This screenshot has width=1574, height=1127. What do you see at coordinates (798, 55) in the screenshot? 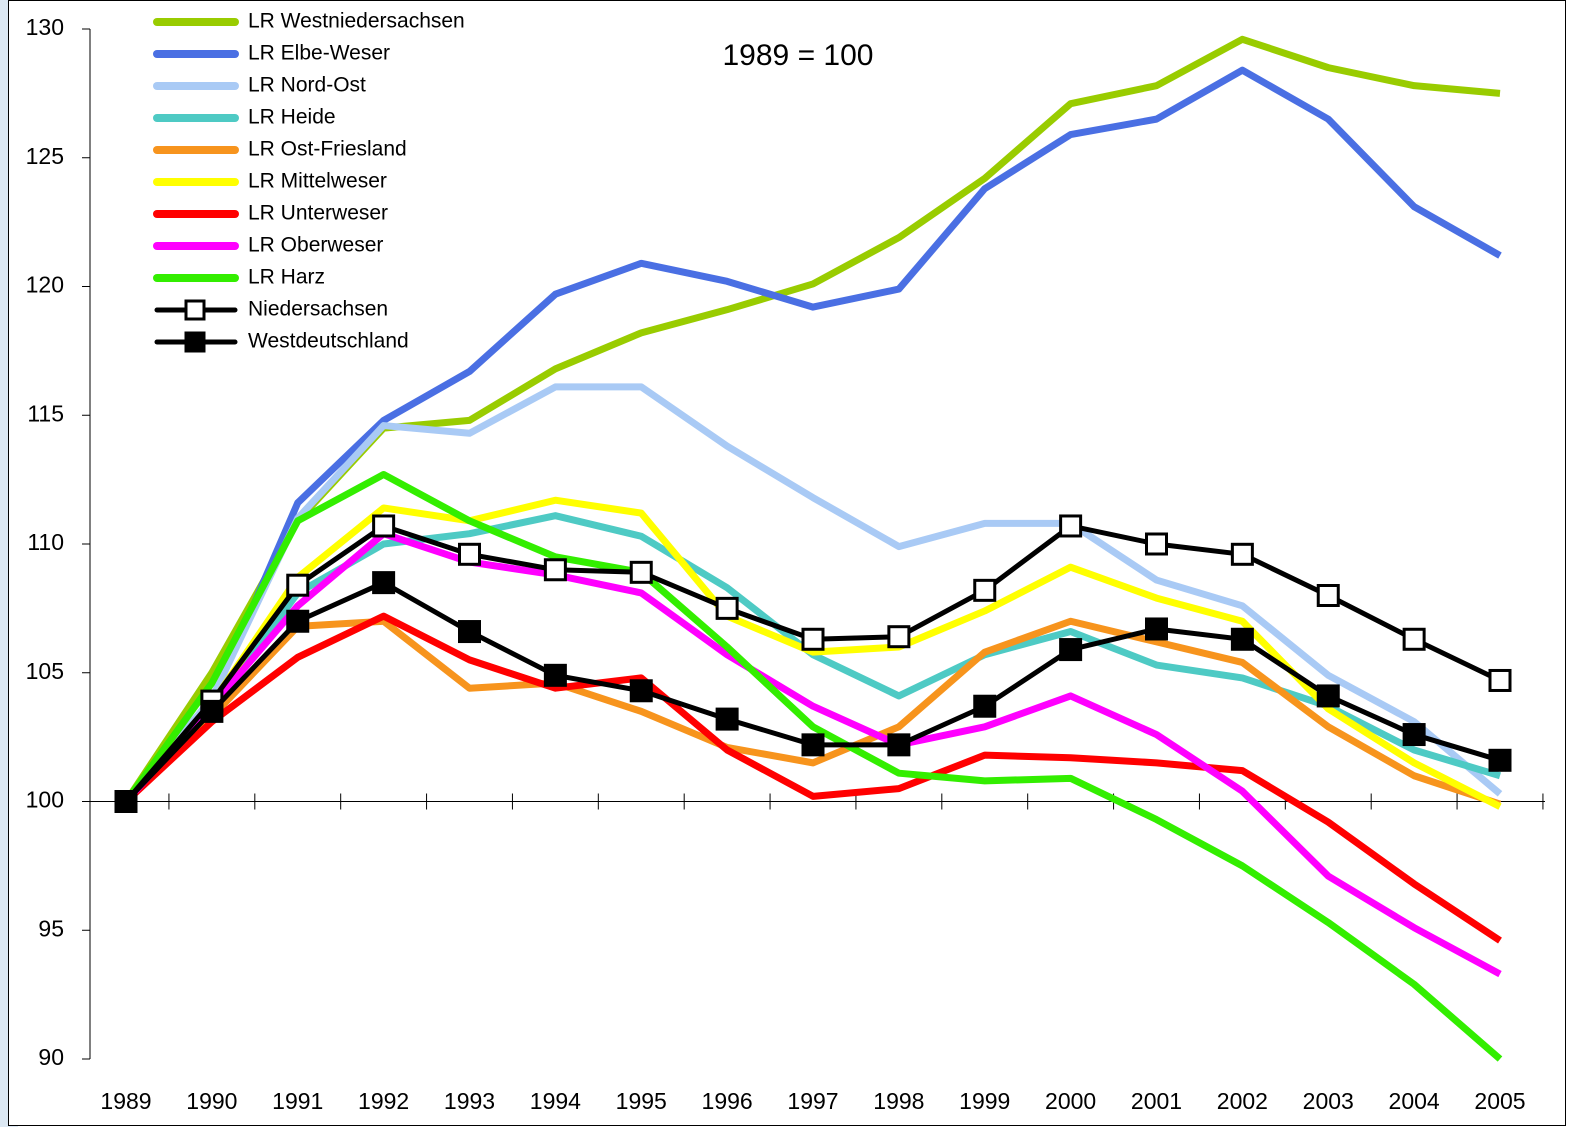
I see `annotation: 1989 = 100` at bounding box center [798, 55].